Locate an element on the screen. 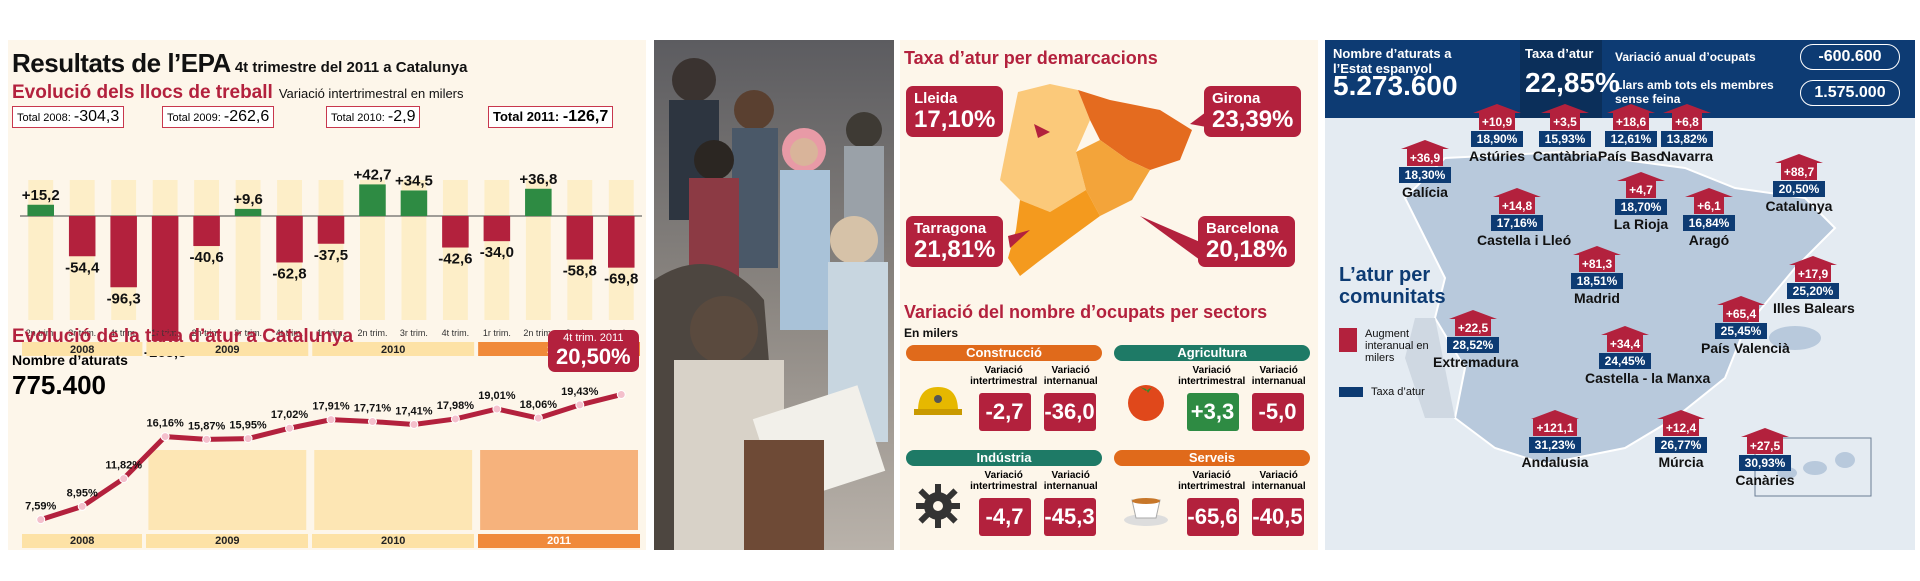 The image size is (1920, 581). rate-value-label: 17,91% is located at coordinates (331, 407).